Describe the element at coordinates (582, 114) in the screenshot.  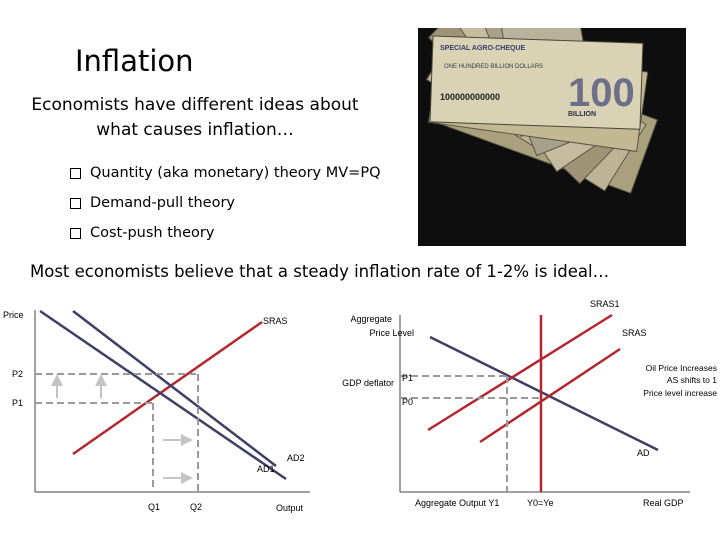
I see `banknote-word: BILLION` at that location.